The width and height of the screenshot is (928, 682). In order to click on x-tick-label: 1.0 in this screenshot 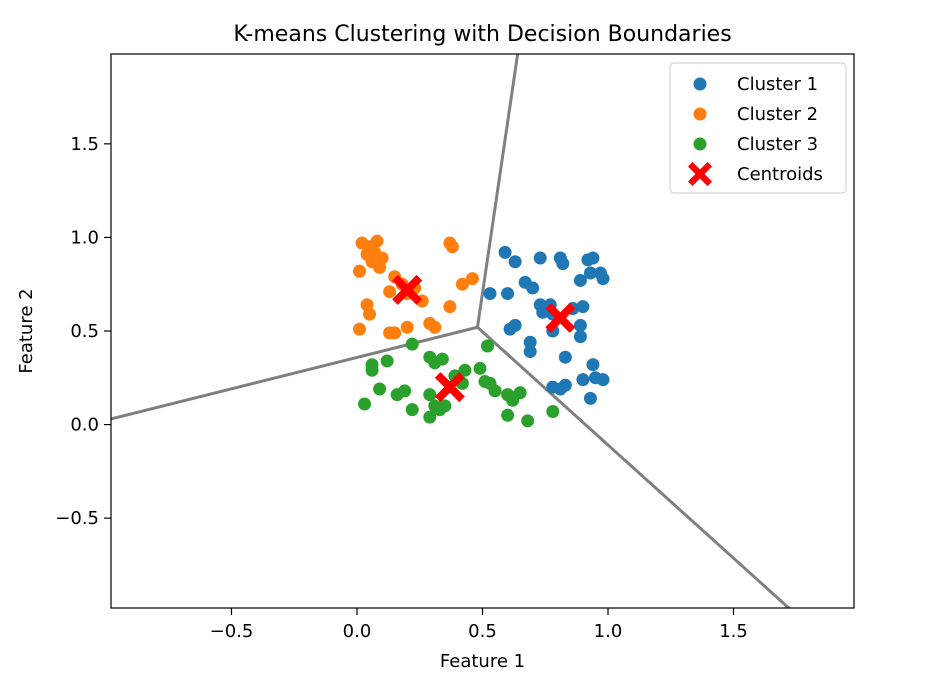, I will do `click(608, 631)`.